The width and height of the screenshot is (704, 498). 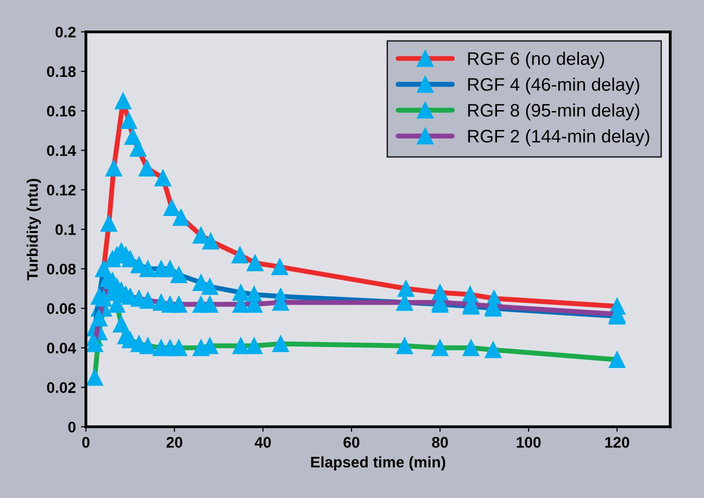 What do you see at coordinates (554, 86) in the screenshot?
I see `legend-label: RGF 4 (46-min delay)` at bounding box center [554, 86].